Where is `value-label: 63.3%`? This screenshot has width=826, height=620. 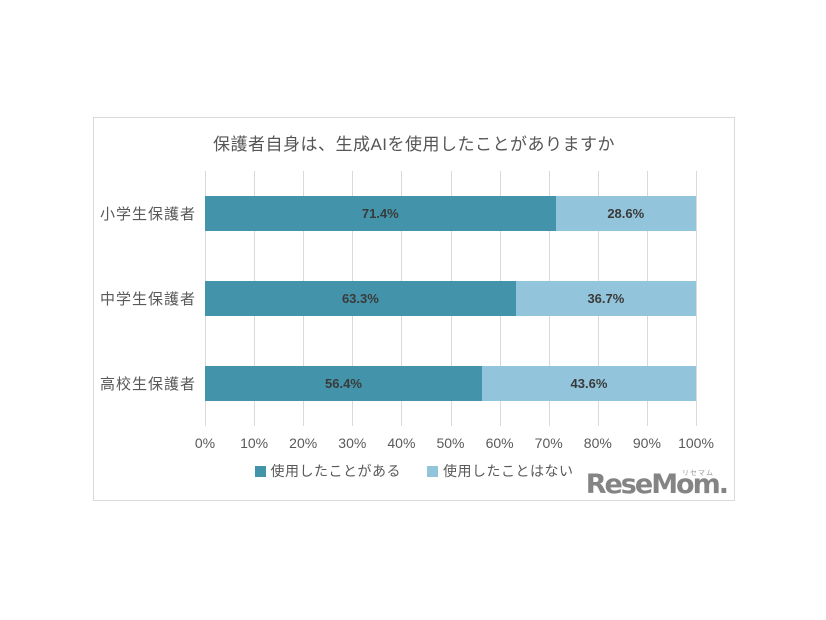 value-label: 63.3% is located at coordinates (360, 298).